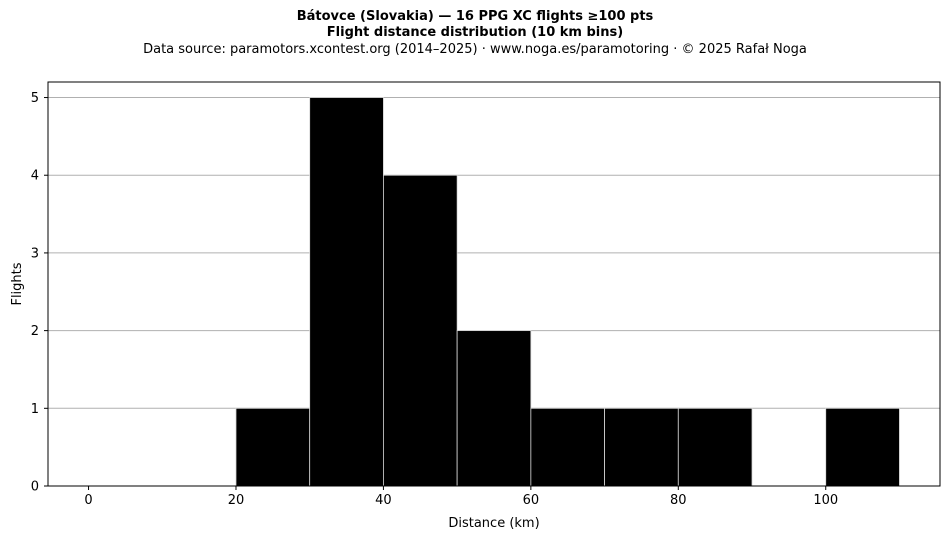  I want to click on x-tick-label: 40, so click(383, 500).